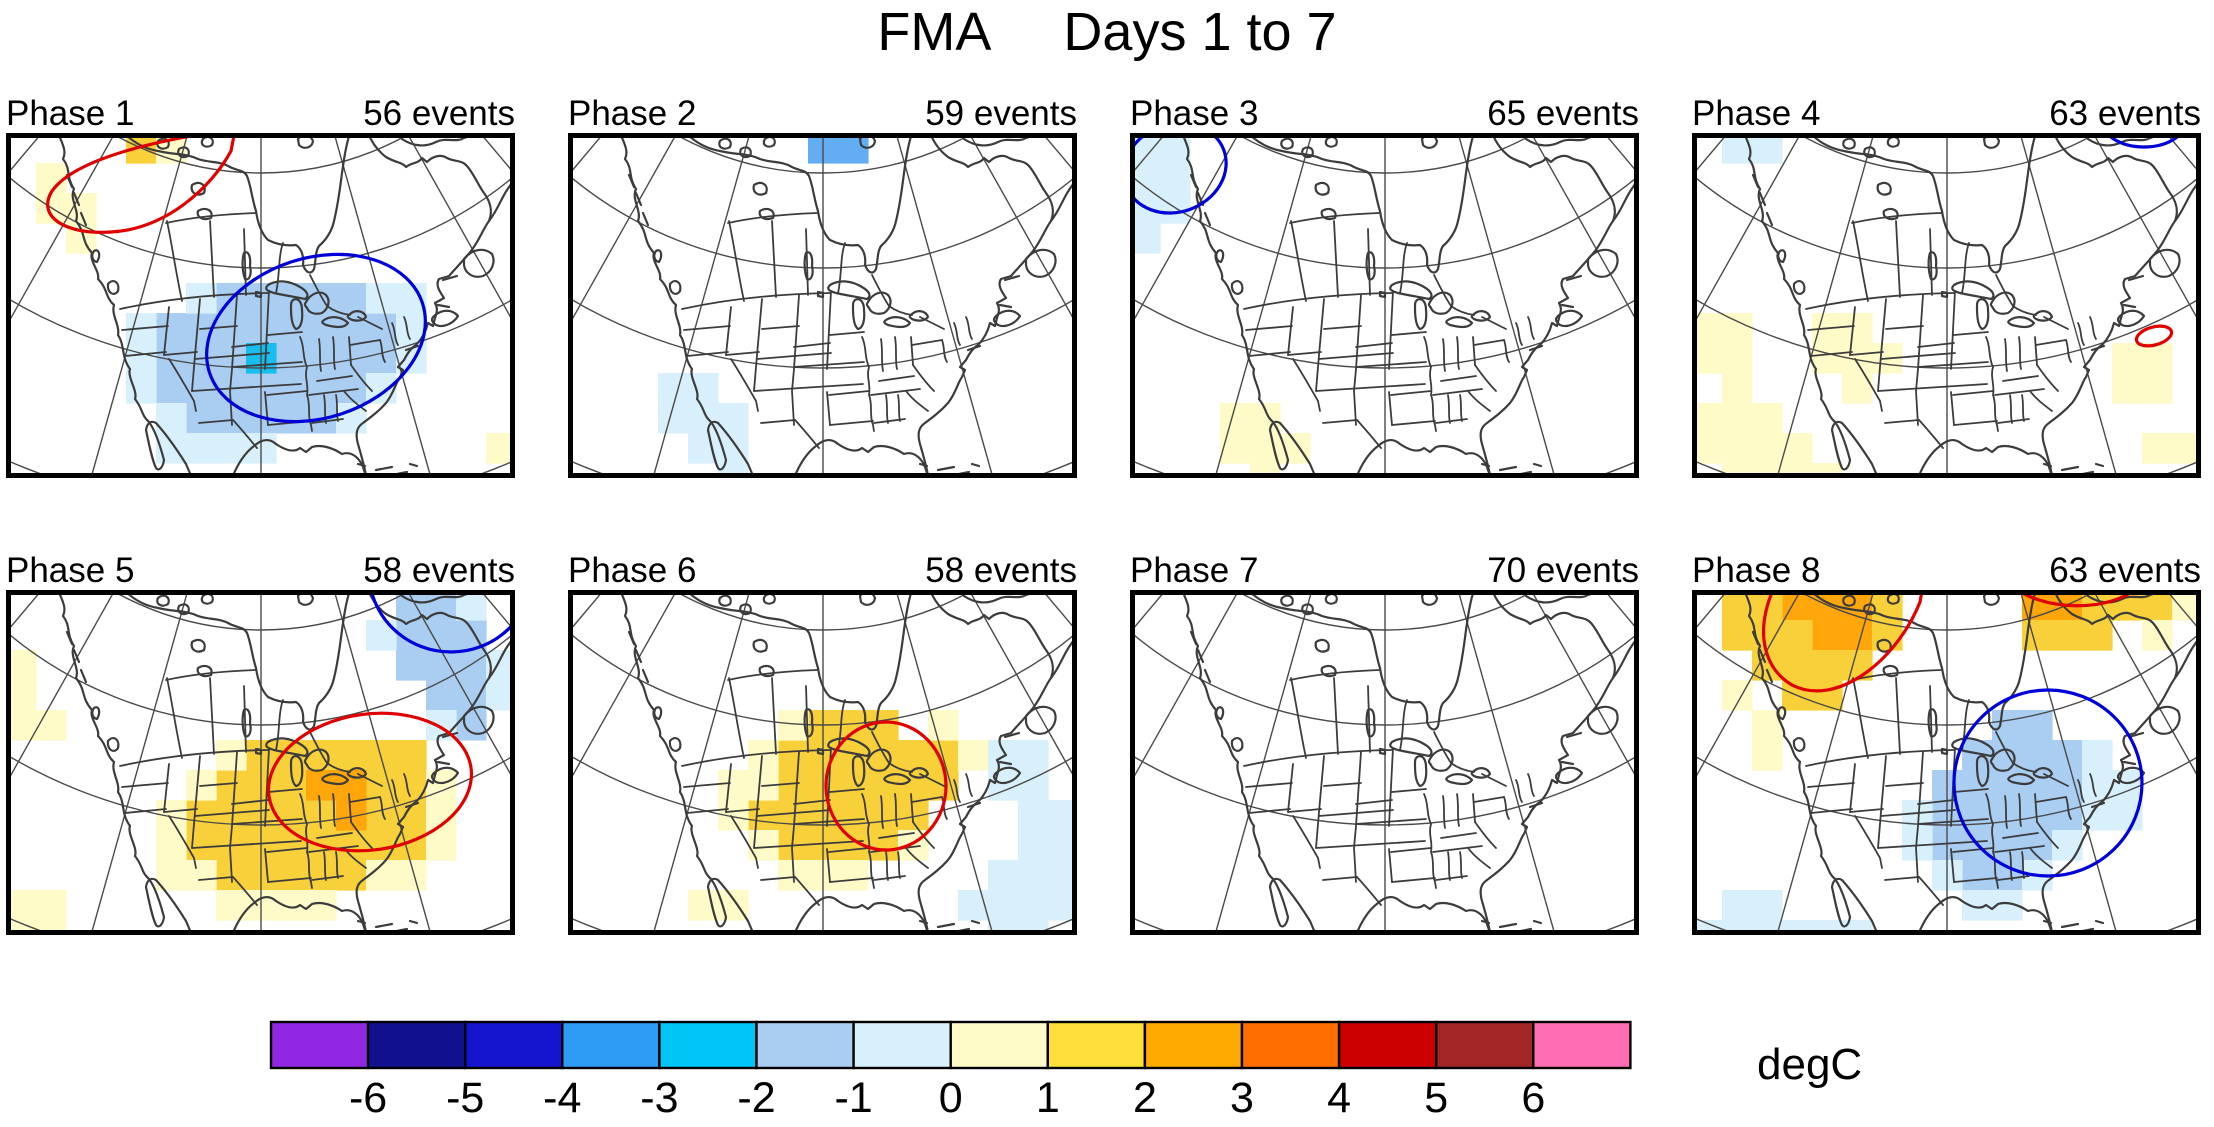 The height and width of the screenshot is (1127, 2214). I want to click on colorbar-tick: -1, so click(853, 1098).